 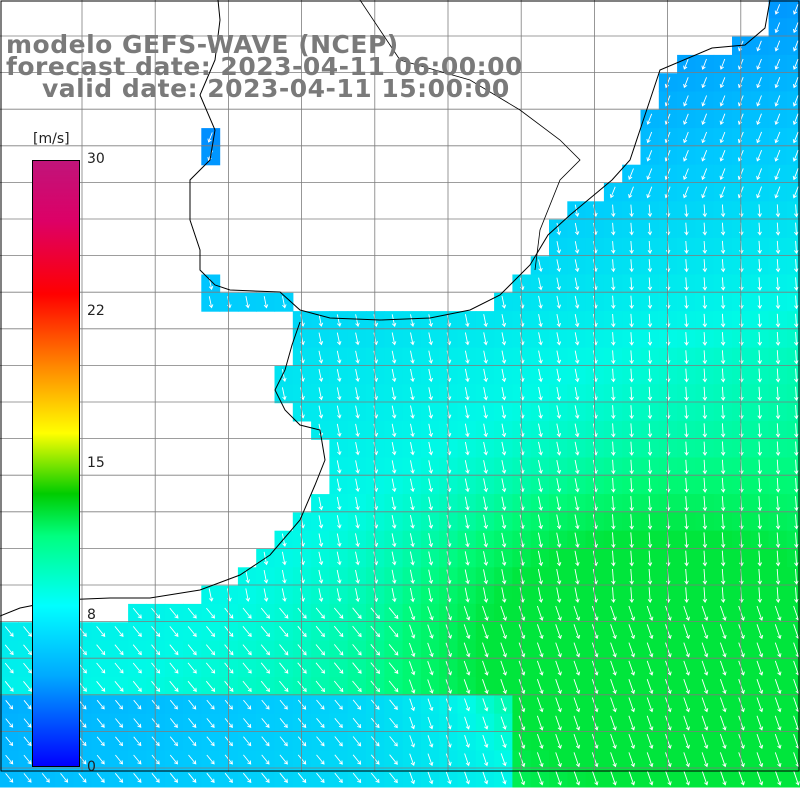 I want to click on colorbar-unit: [m/s], so click(x=51, y=139).